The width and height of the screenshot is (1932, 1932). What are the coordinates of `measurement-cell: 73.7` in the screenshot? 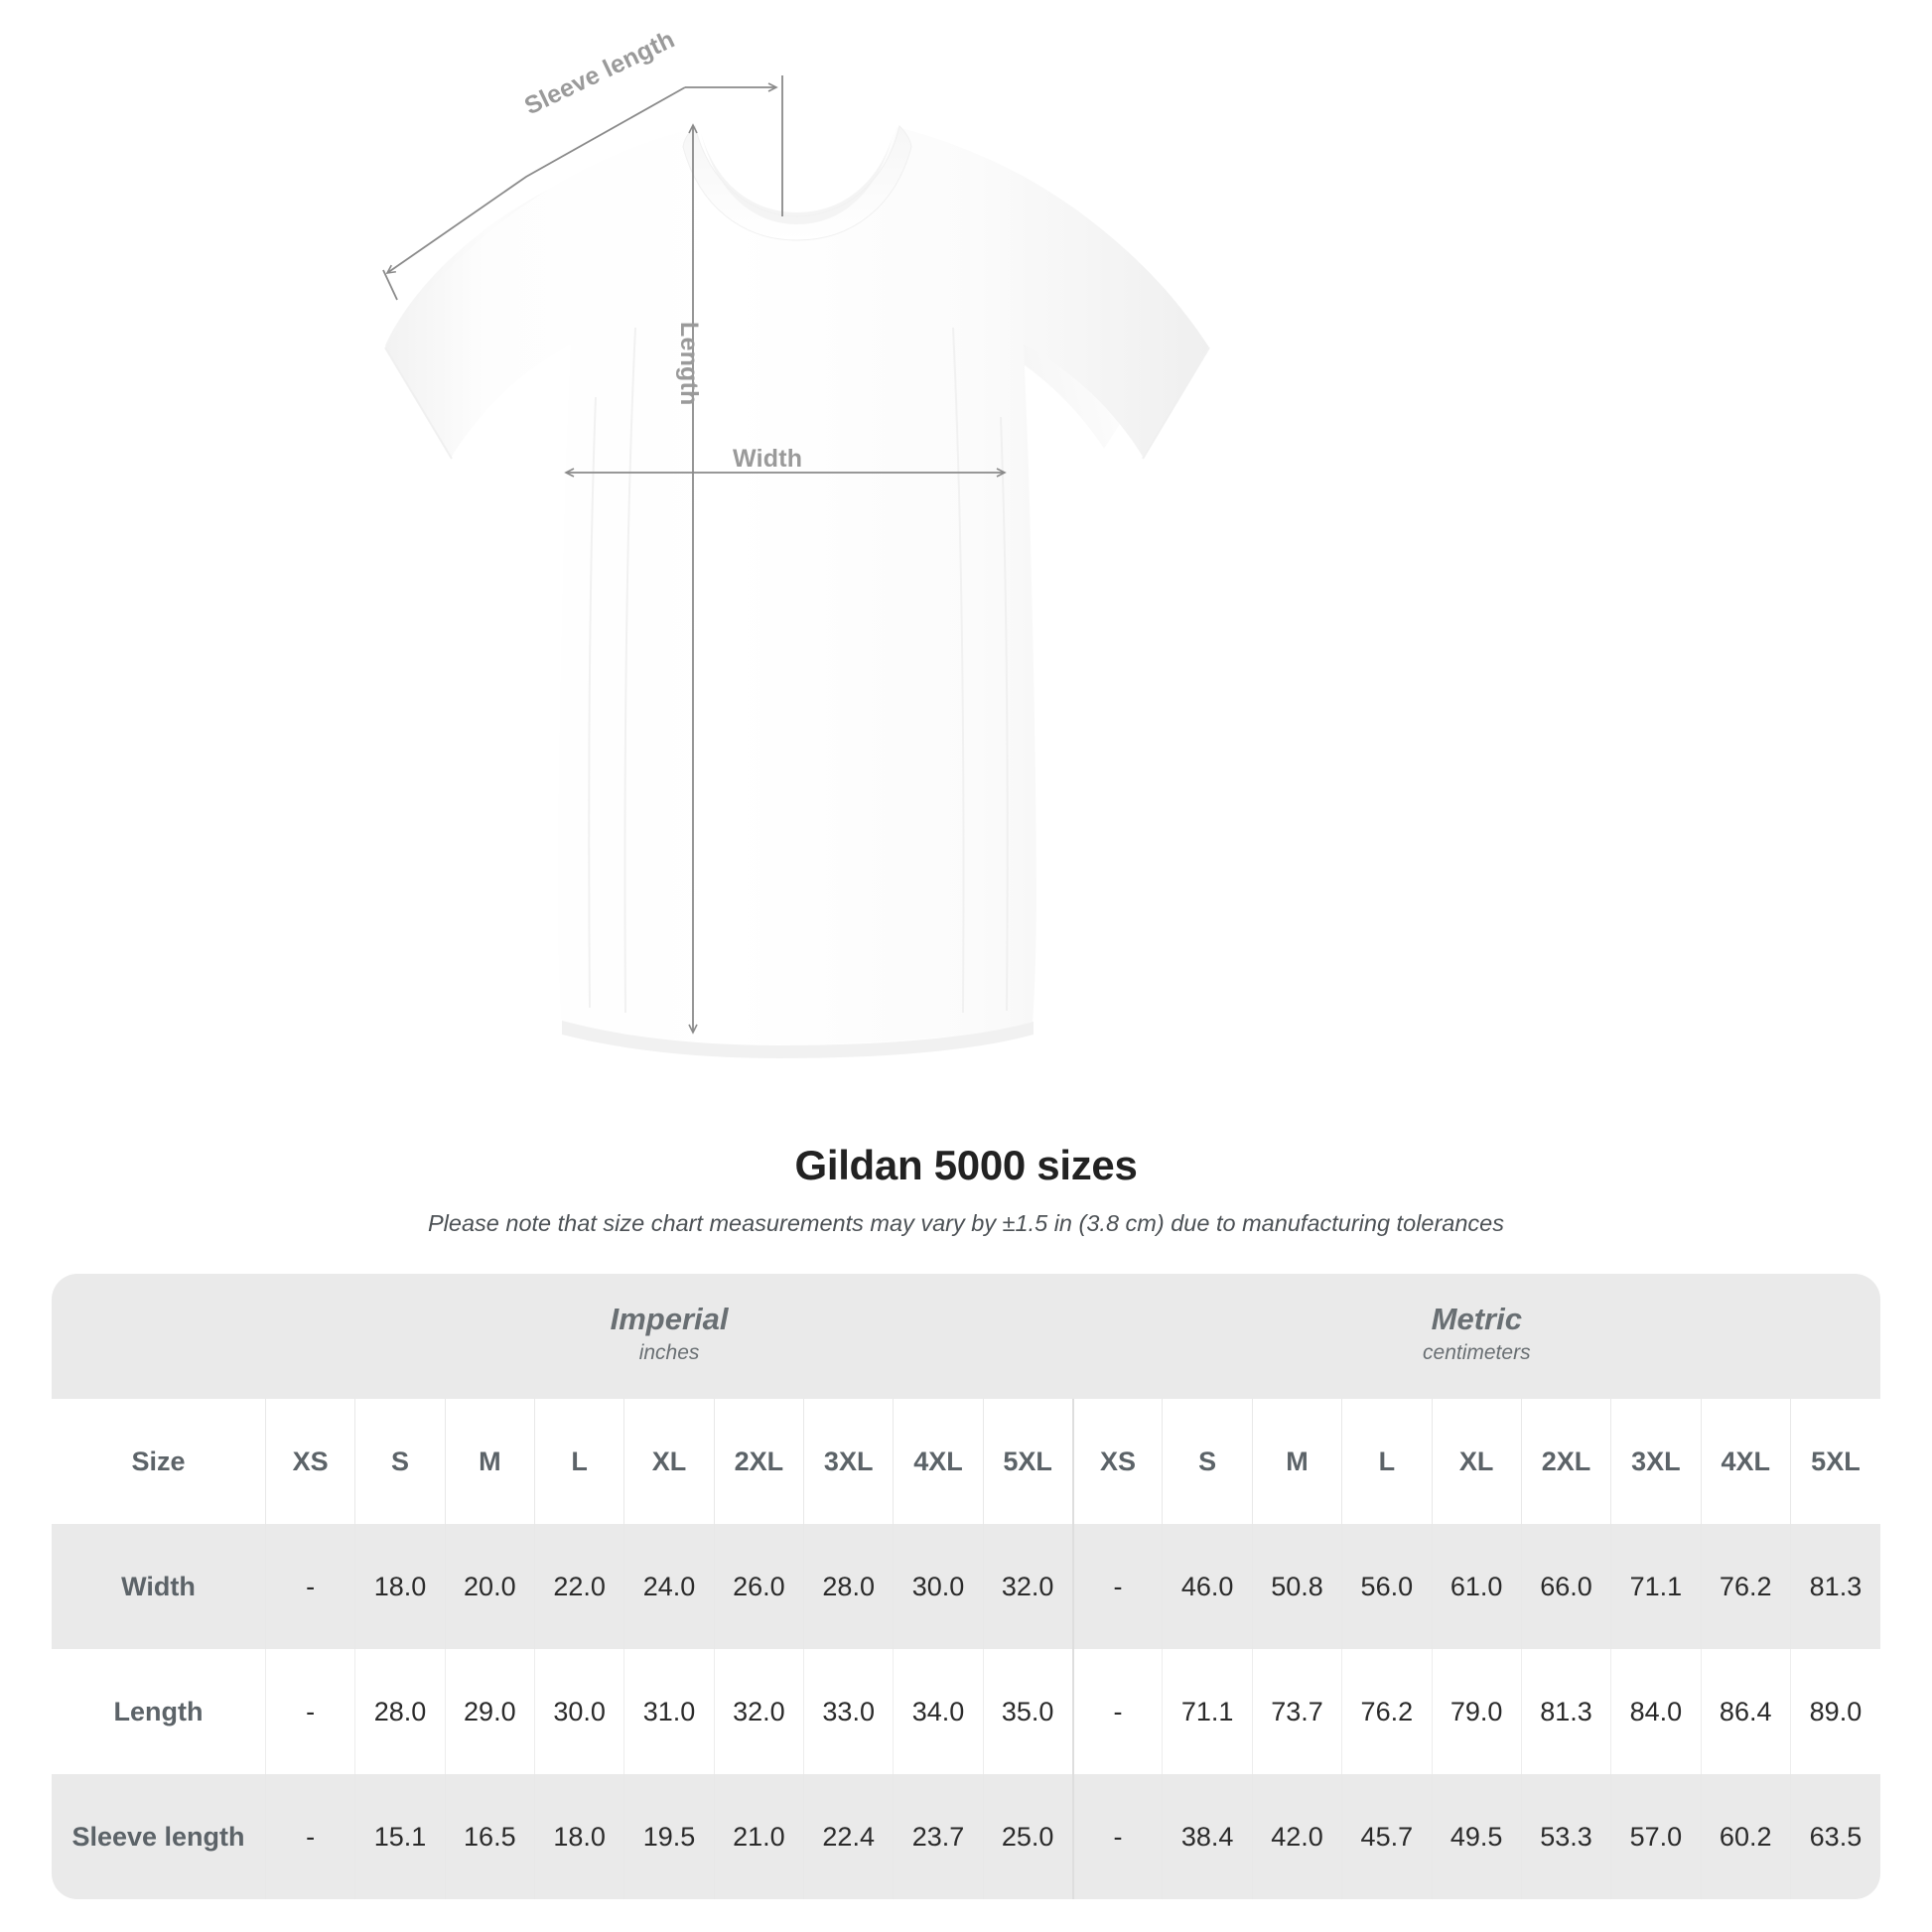 It's located at (1297, 1711).